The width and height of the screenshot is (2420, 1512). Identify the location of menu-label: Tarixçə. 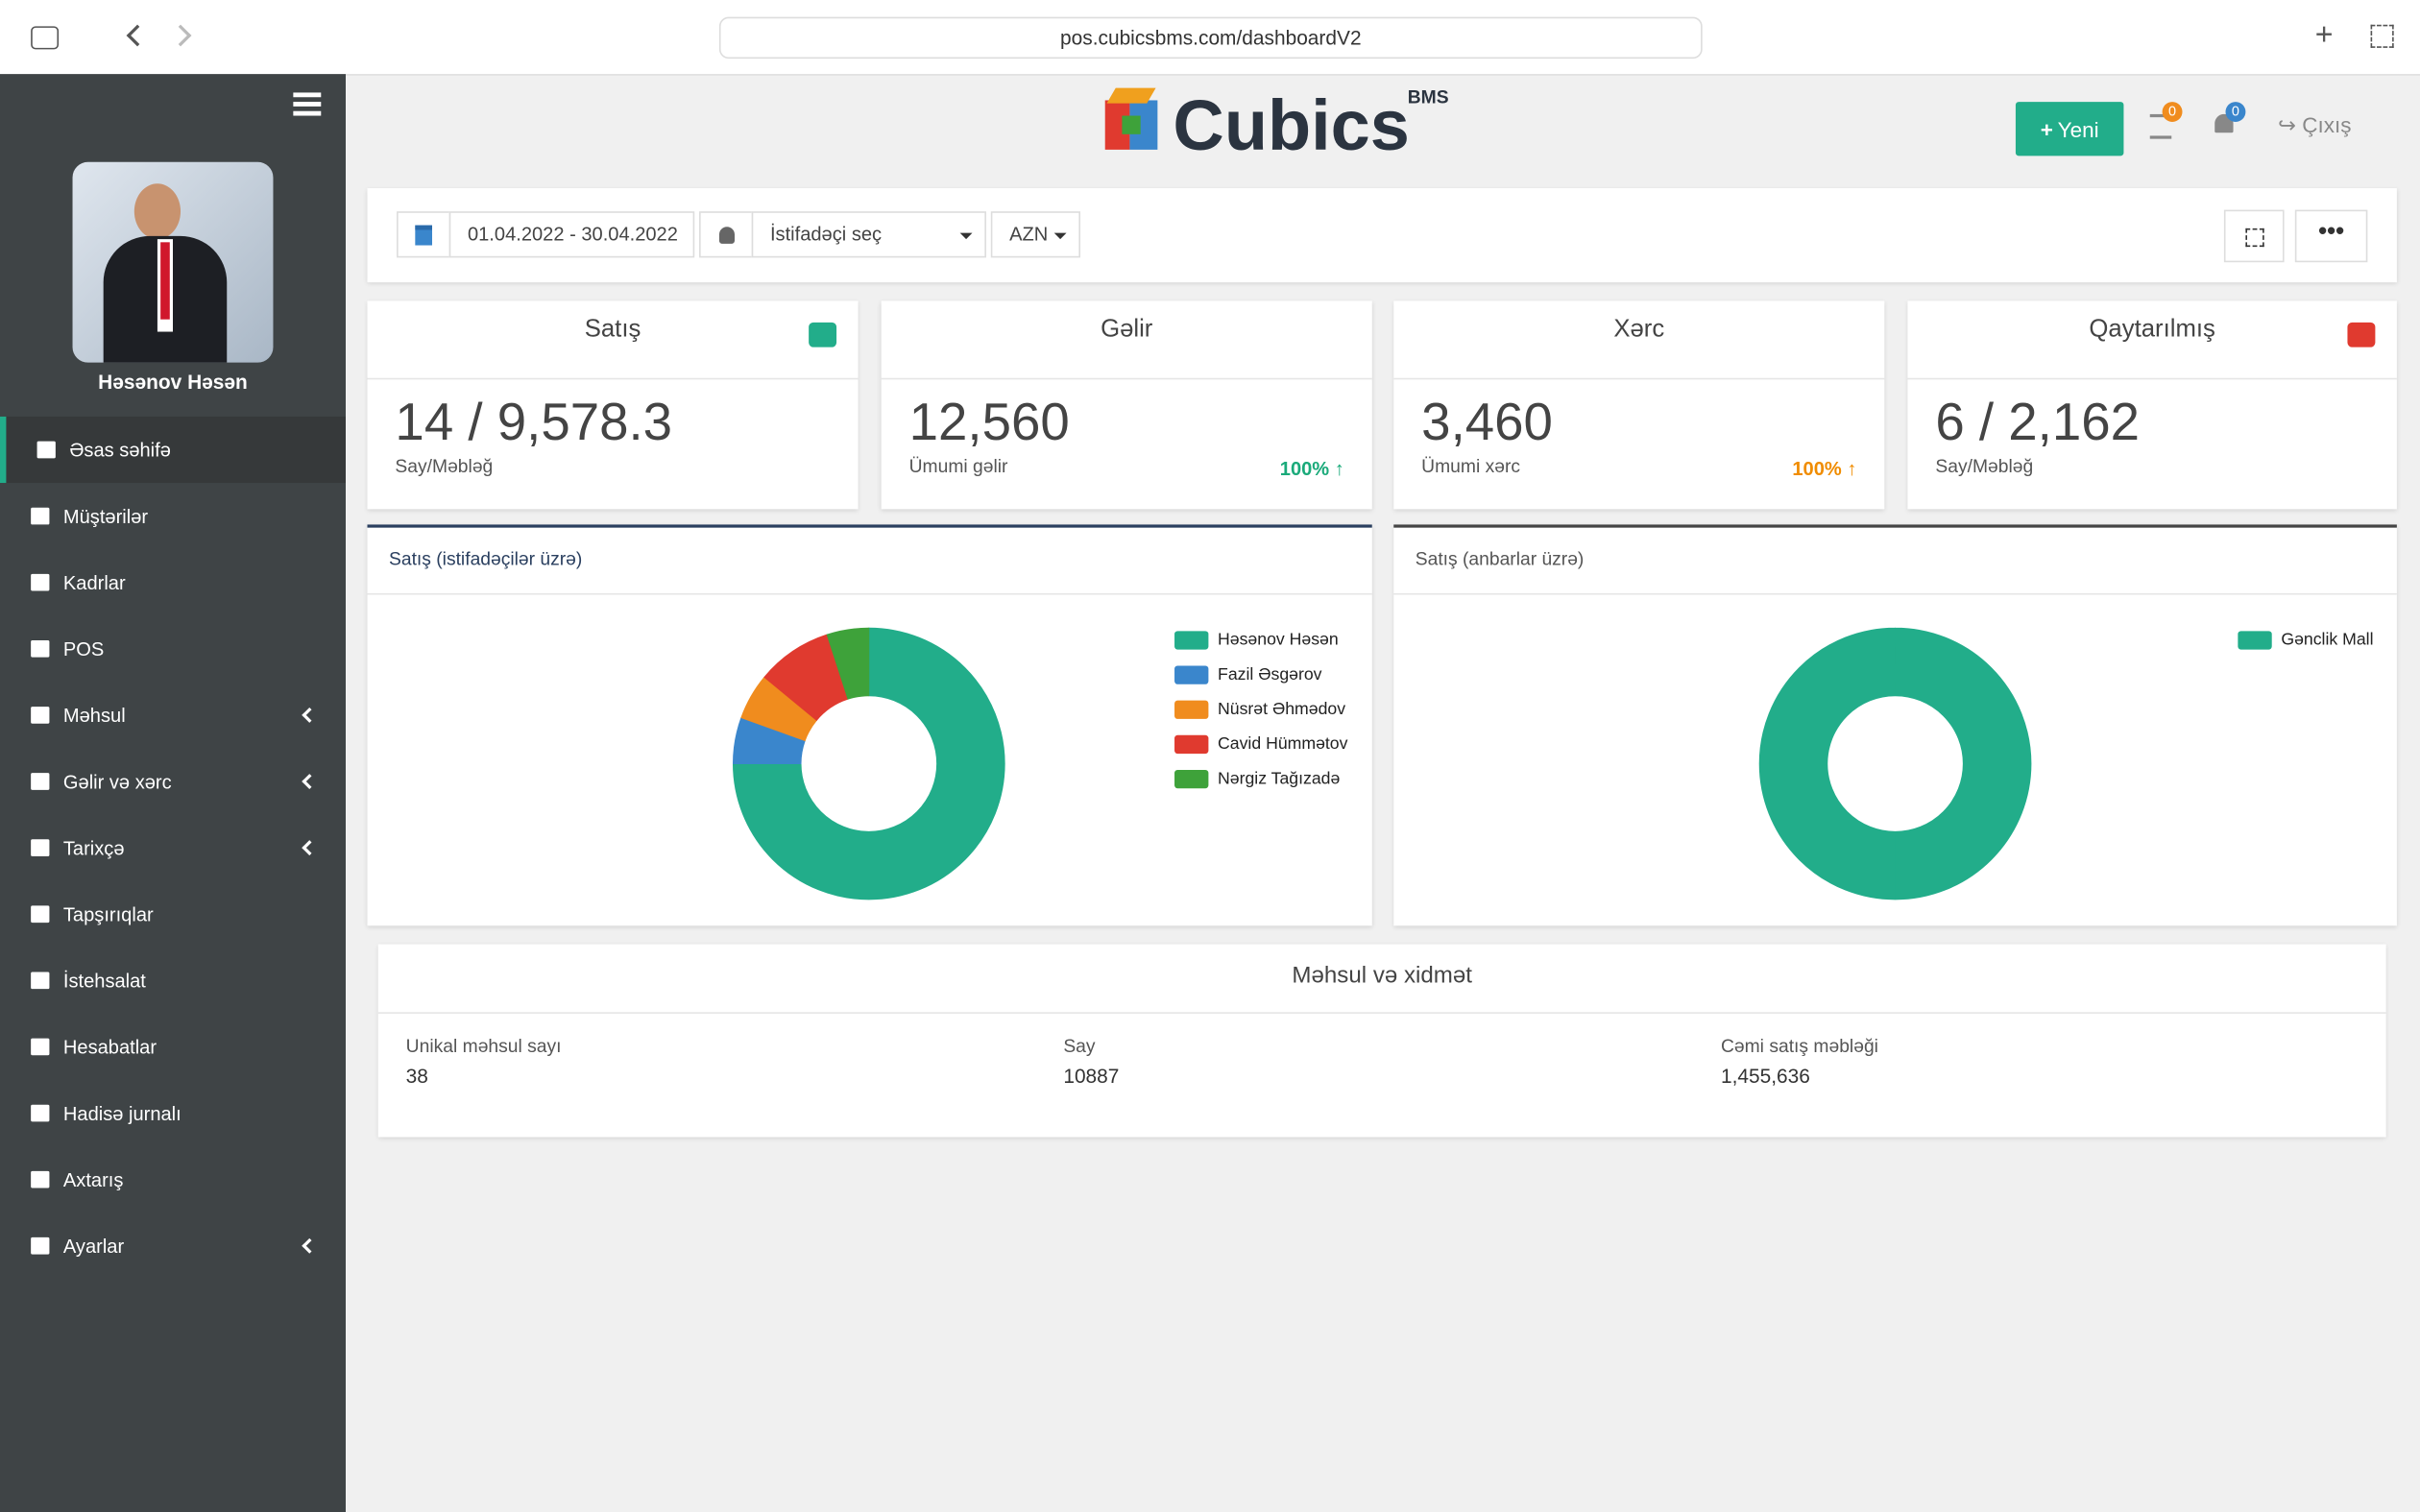
(94, 848).